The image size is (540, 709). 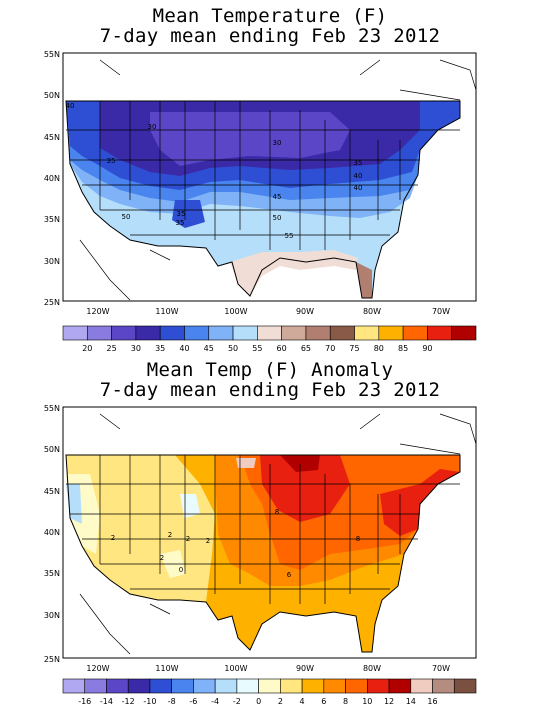 What do you see at coordinates (172, 701) in the screenshot?
I see `colorbar-tick-label: -8` at bounding box center [172, 701].